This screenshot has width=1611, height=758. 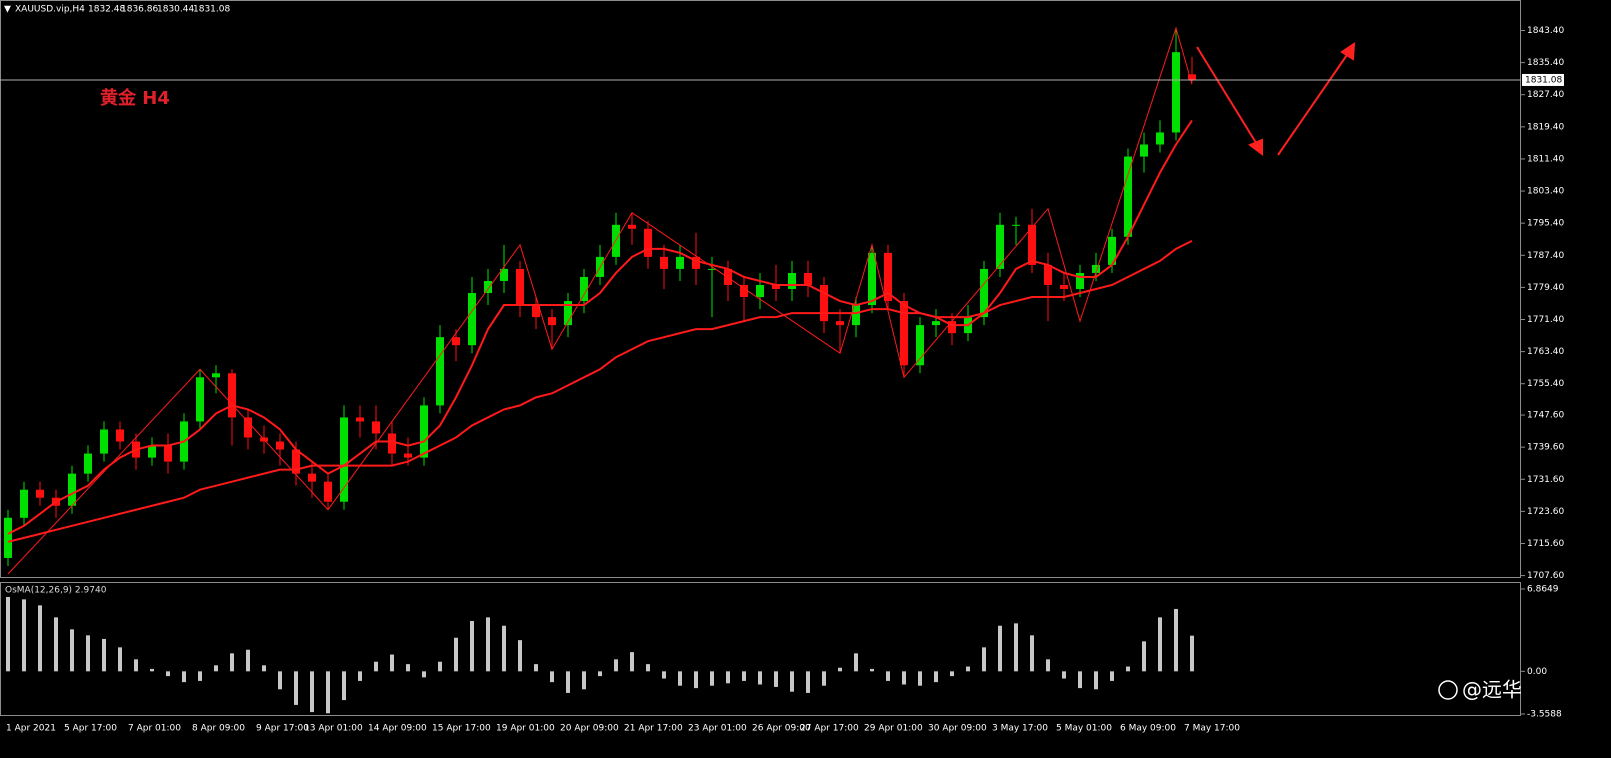 What do you see at coordinates (90, 729) in the screenshot?
I see `x-tick-label: 5 Apr 17:00` at bounding box center [90, 729].